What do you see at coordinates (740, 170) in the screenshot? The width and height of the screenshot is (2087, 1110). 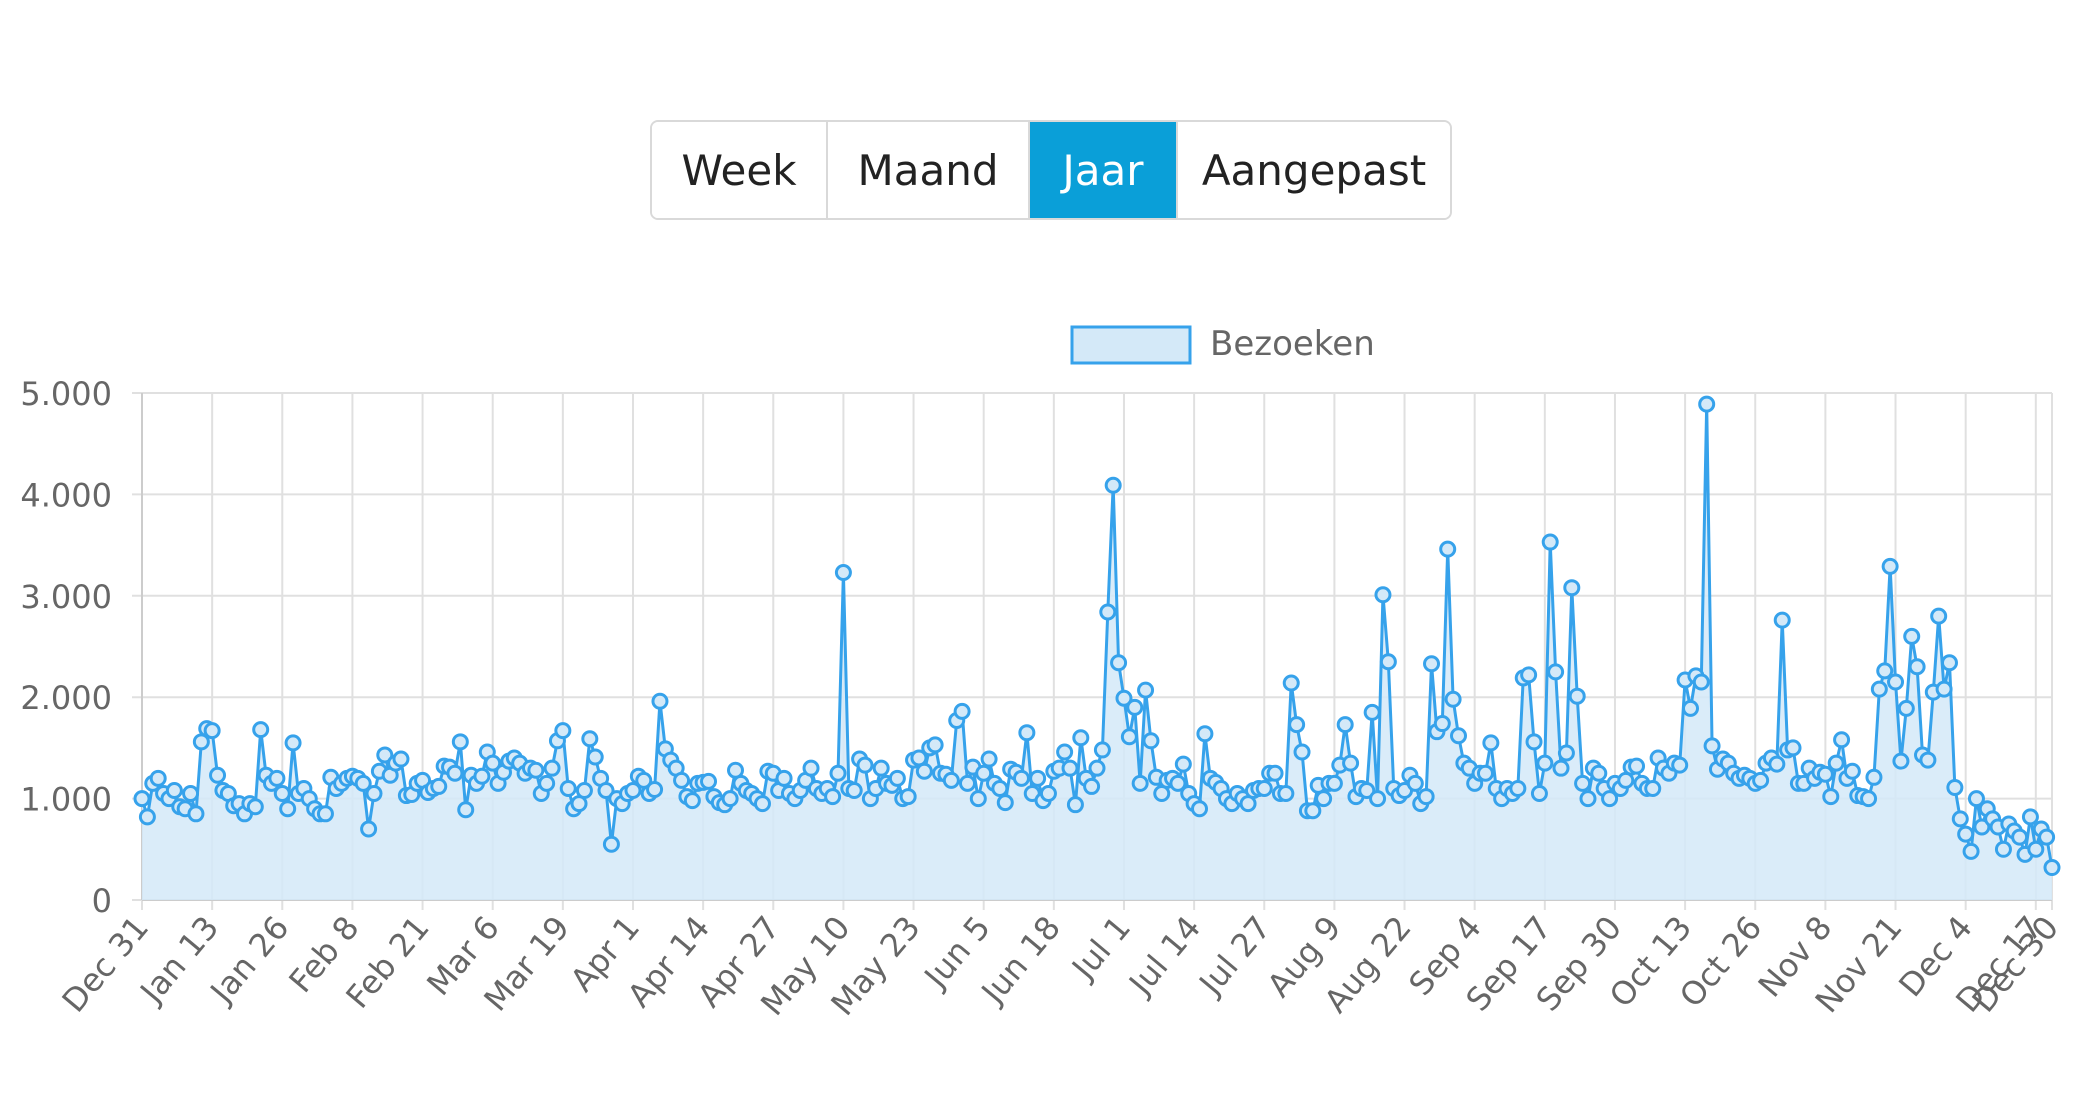 I see `week-button: Week` at bounding box center [740, 170].